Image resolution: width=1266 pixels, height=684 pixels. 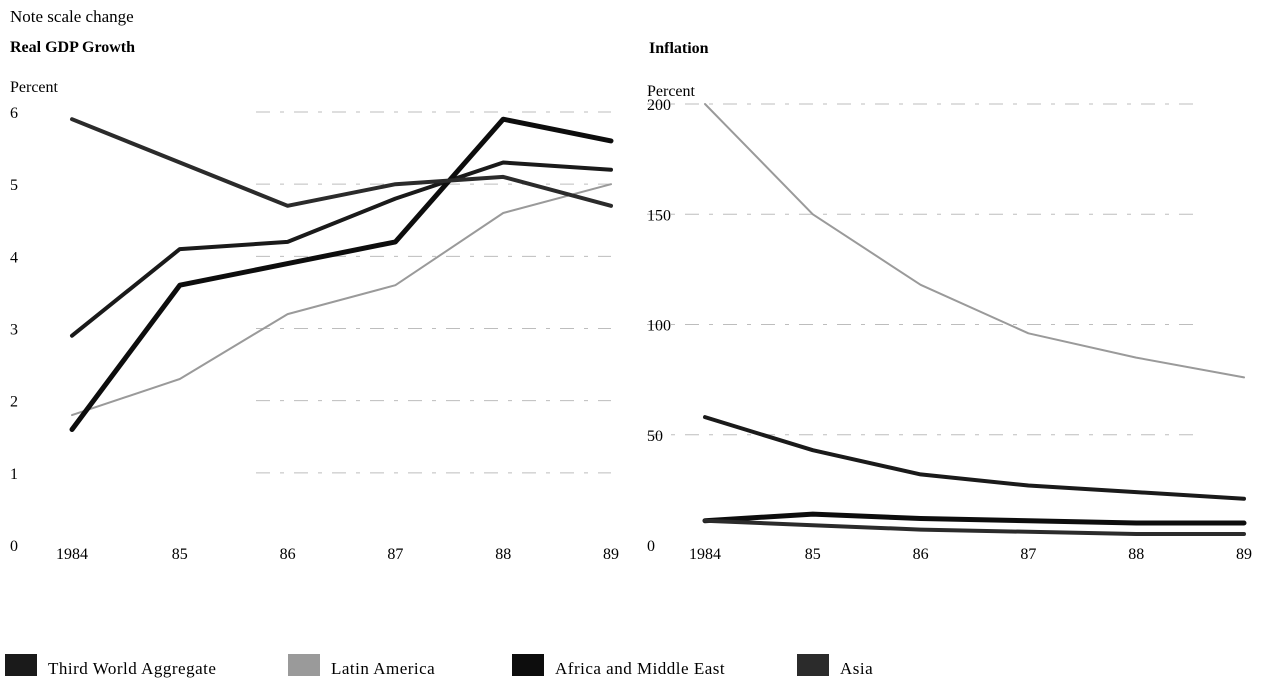 What do you see at coordinates (341, 249) in the screenshot?
I see `gdp-line-third-world-aggregate` at bounding box center [341, 249].